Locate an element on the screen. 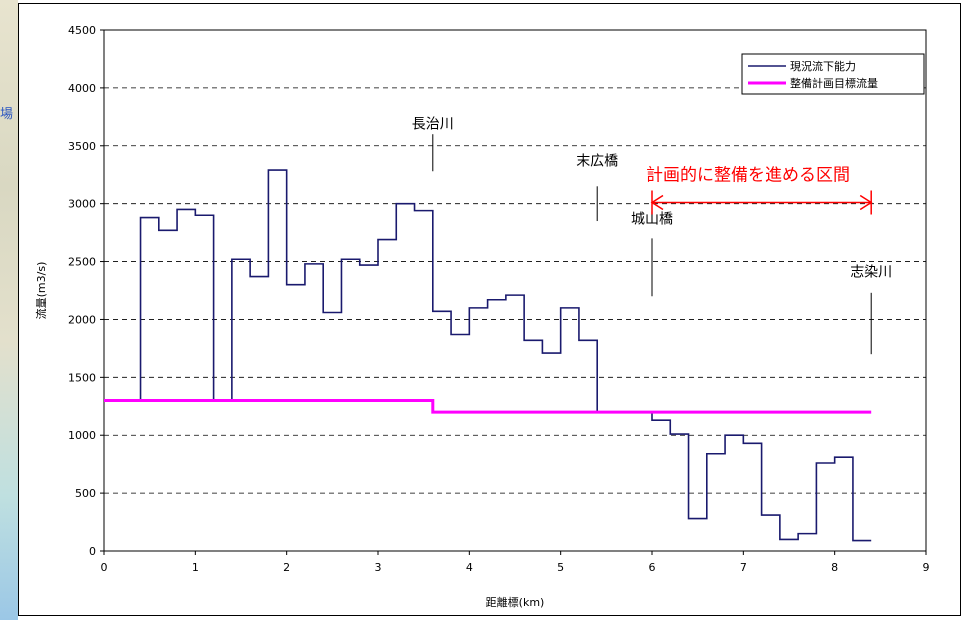 The width and height of the screenshot is (965, 620). y-tick-label: 2500 is located at coordinates (82, 262).